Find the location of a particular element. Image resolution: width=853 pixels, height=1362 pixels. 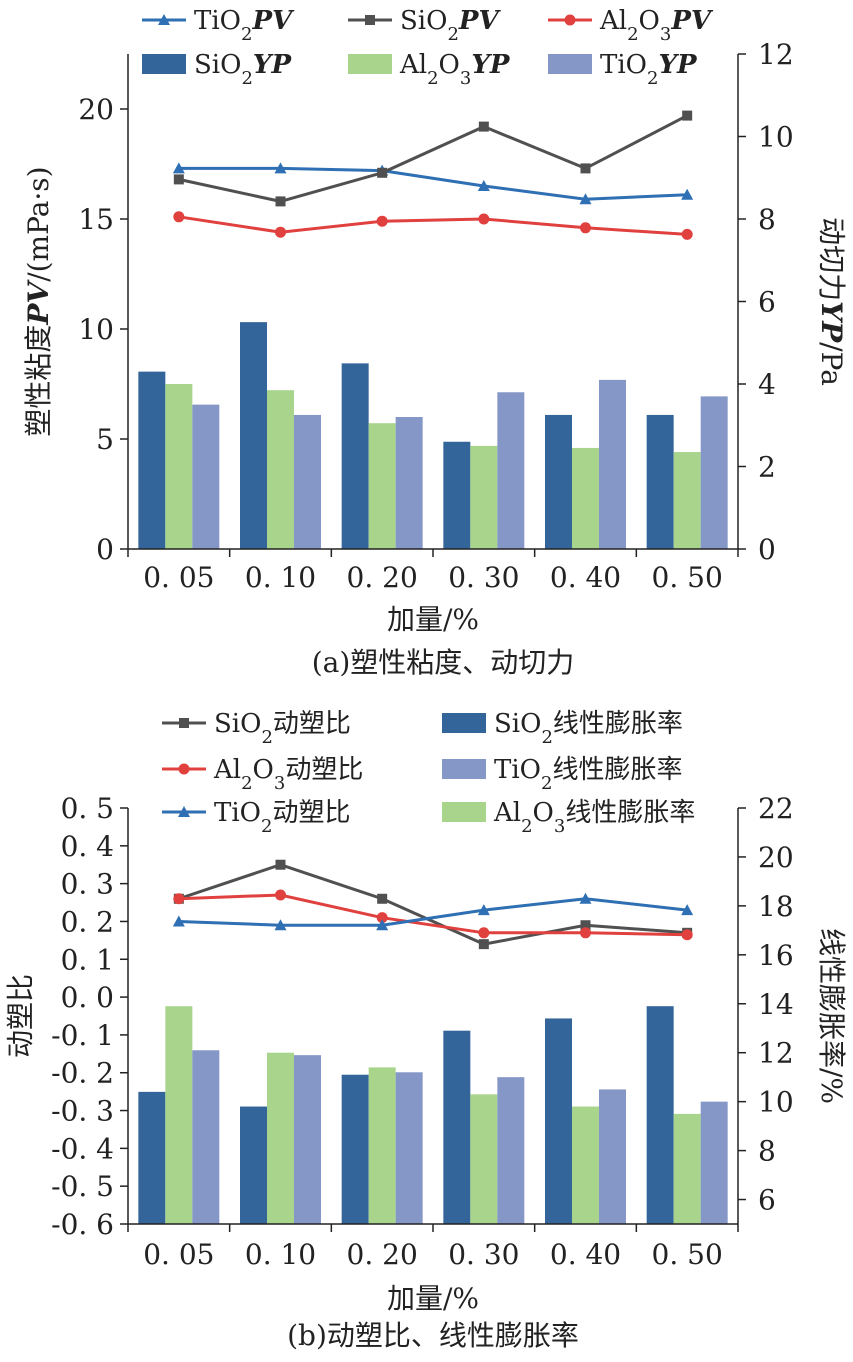

legend-tio2pv-legend-marker is located at coordinates (164, 19).